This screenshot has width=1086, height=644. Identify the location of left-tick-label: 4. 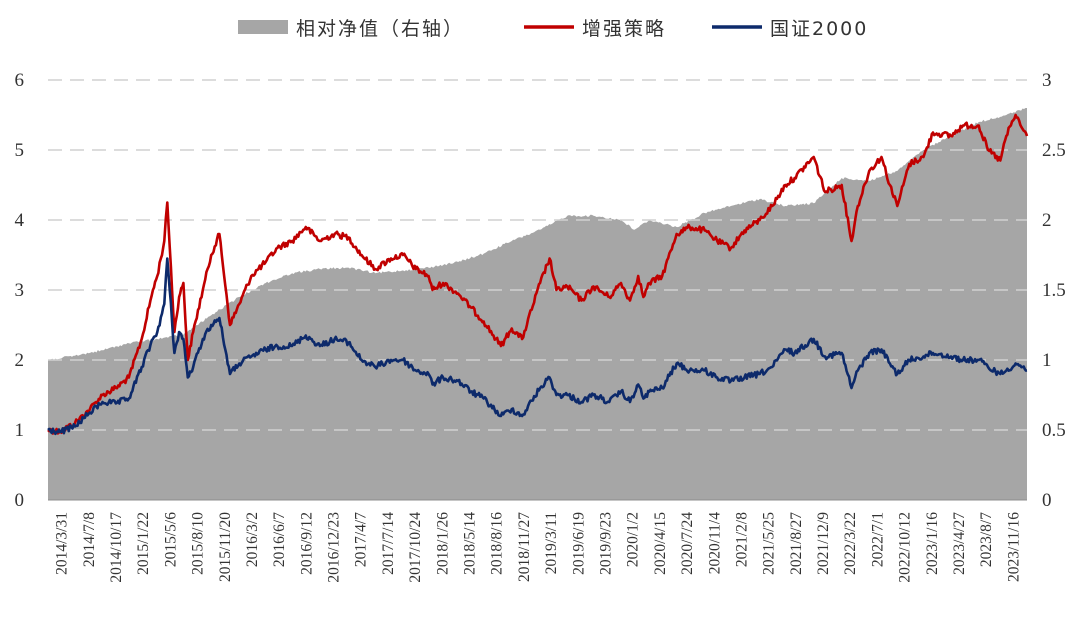
(20, 220).